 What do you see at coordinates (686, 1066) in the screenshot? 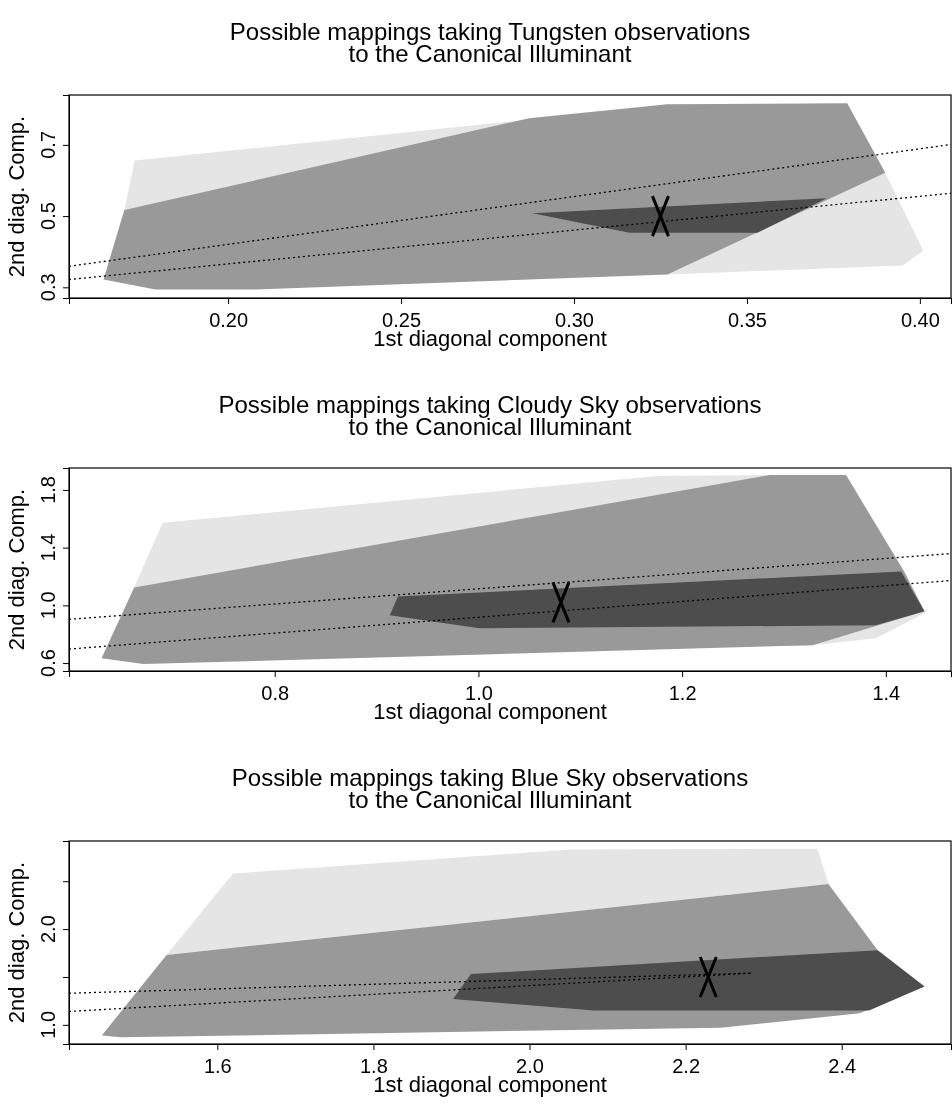
I see `x-tick-label: 2.2` at bounding box center [686, 1066].